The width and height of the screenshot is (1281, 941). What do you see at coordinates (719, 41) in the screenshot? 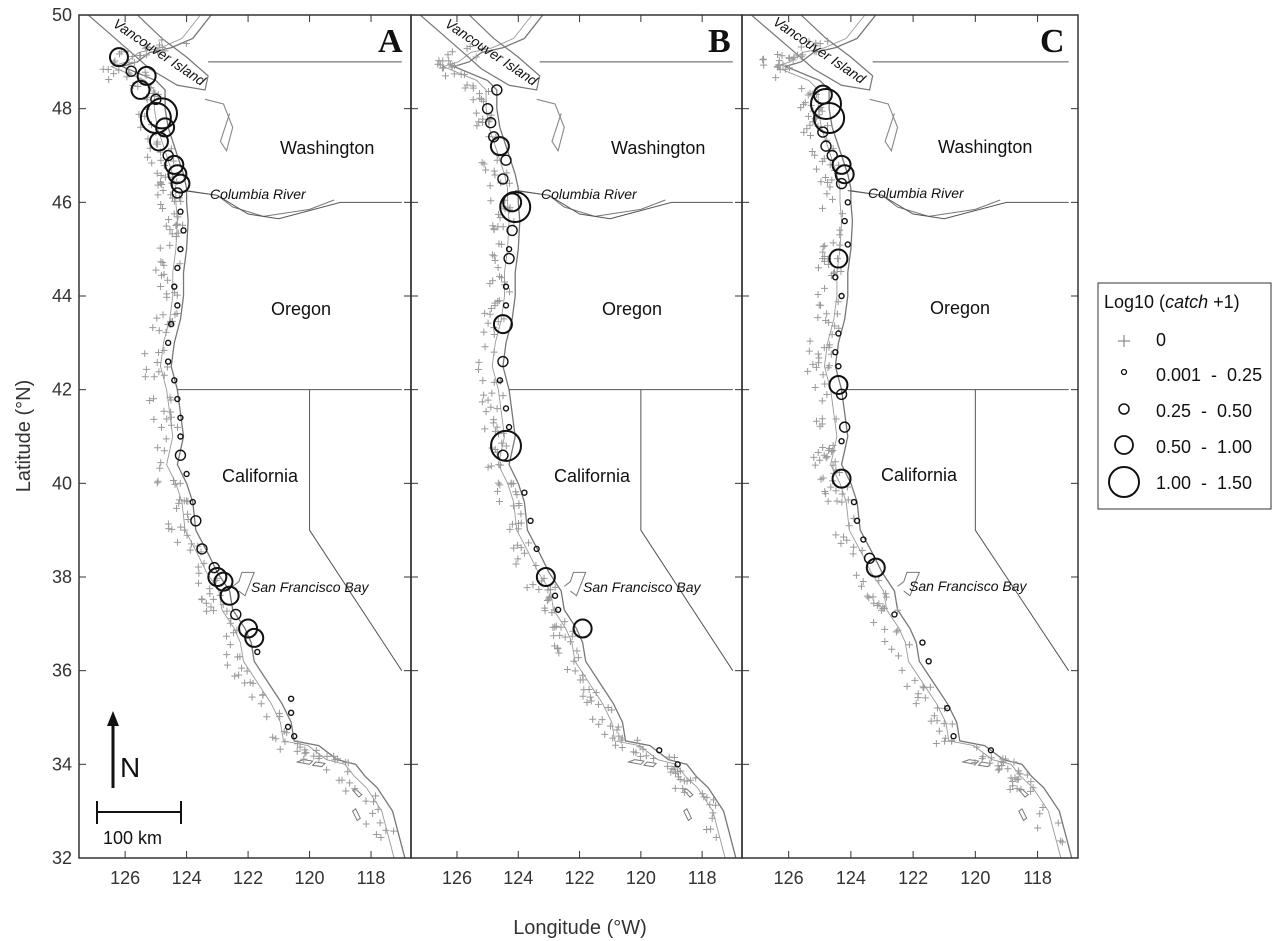
I see `panel-letter-b: B` at bounding box center [719, 41].